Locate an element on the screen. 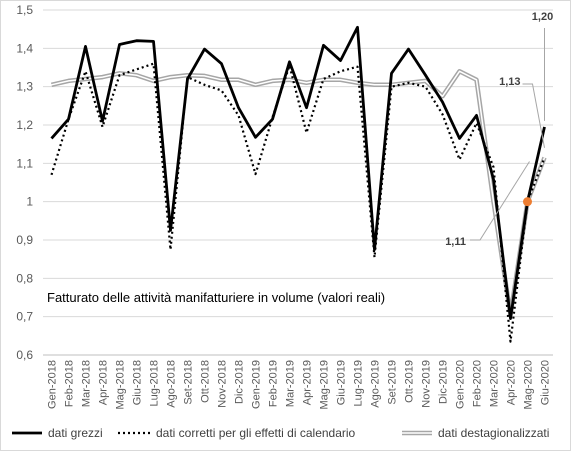 Image resolution: width=572 pixels, height=452 pixels. x-tick-label: Set-2019 is located at coordinates (393, 382).